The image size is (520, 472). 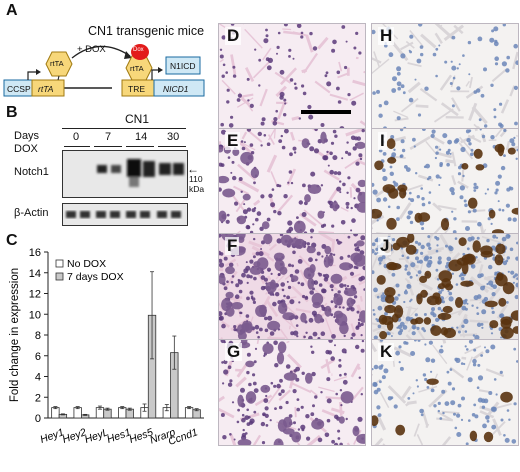 I want to click on day-14-line, so click(x=140, y=146).